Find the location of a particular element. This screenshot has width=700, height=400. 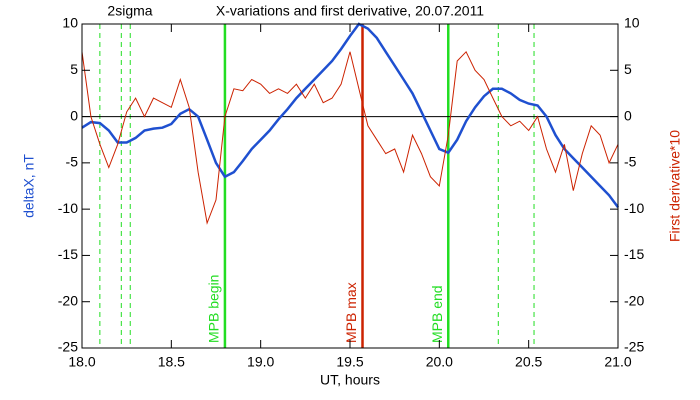

y-tick-label: -10 is located at coordinates (68, 208).